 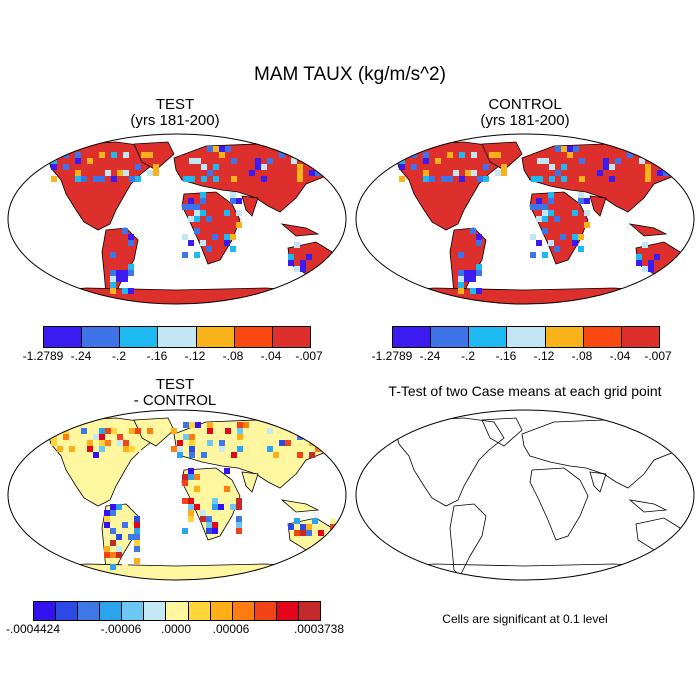 What do you see at coordinates (195, 356) in the screenshot?
I see `cbl-test-tick-4: -.12` at bounding box center [195, 356].